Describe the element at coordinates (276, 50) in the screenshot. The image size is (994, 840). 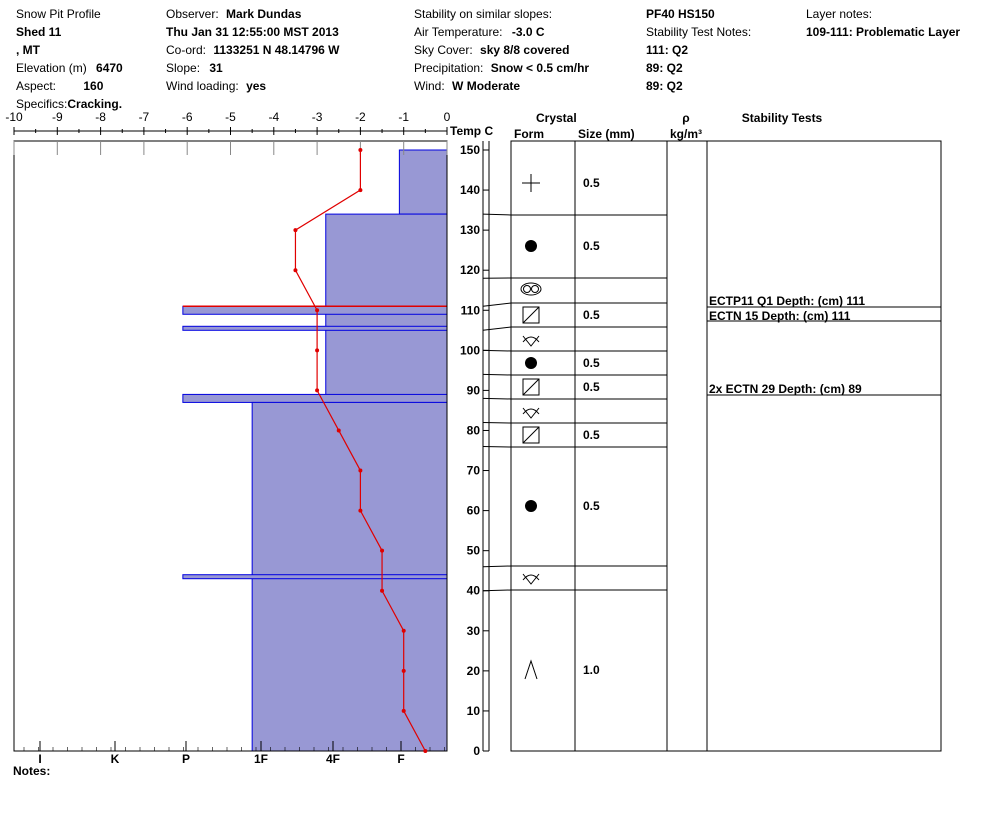
I see `coord-value: 1133251 N 48.14796 W` at that location.